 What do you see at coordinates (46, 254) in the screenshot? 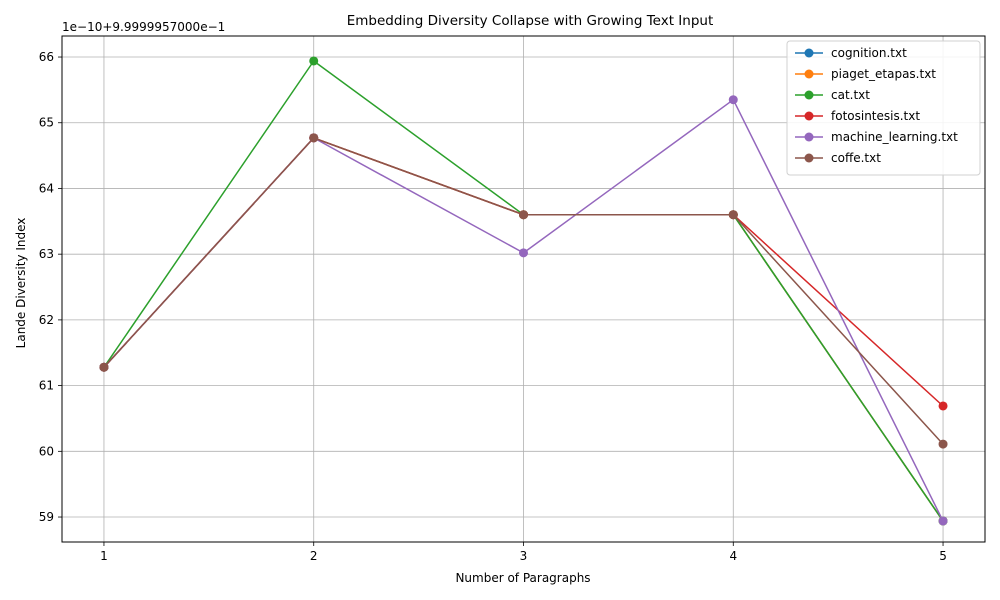
I see `y-tick-label: 63` at bounding box center [46, 254].